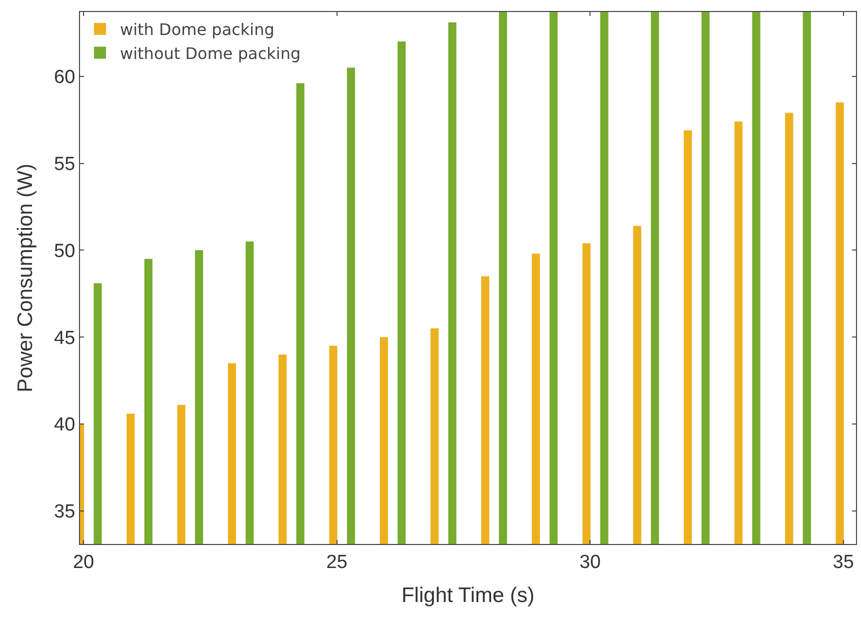  I want to click on y-tick-label: 60, so click(65, 77).